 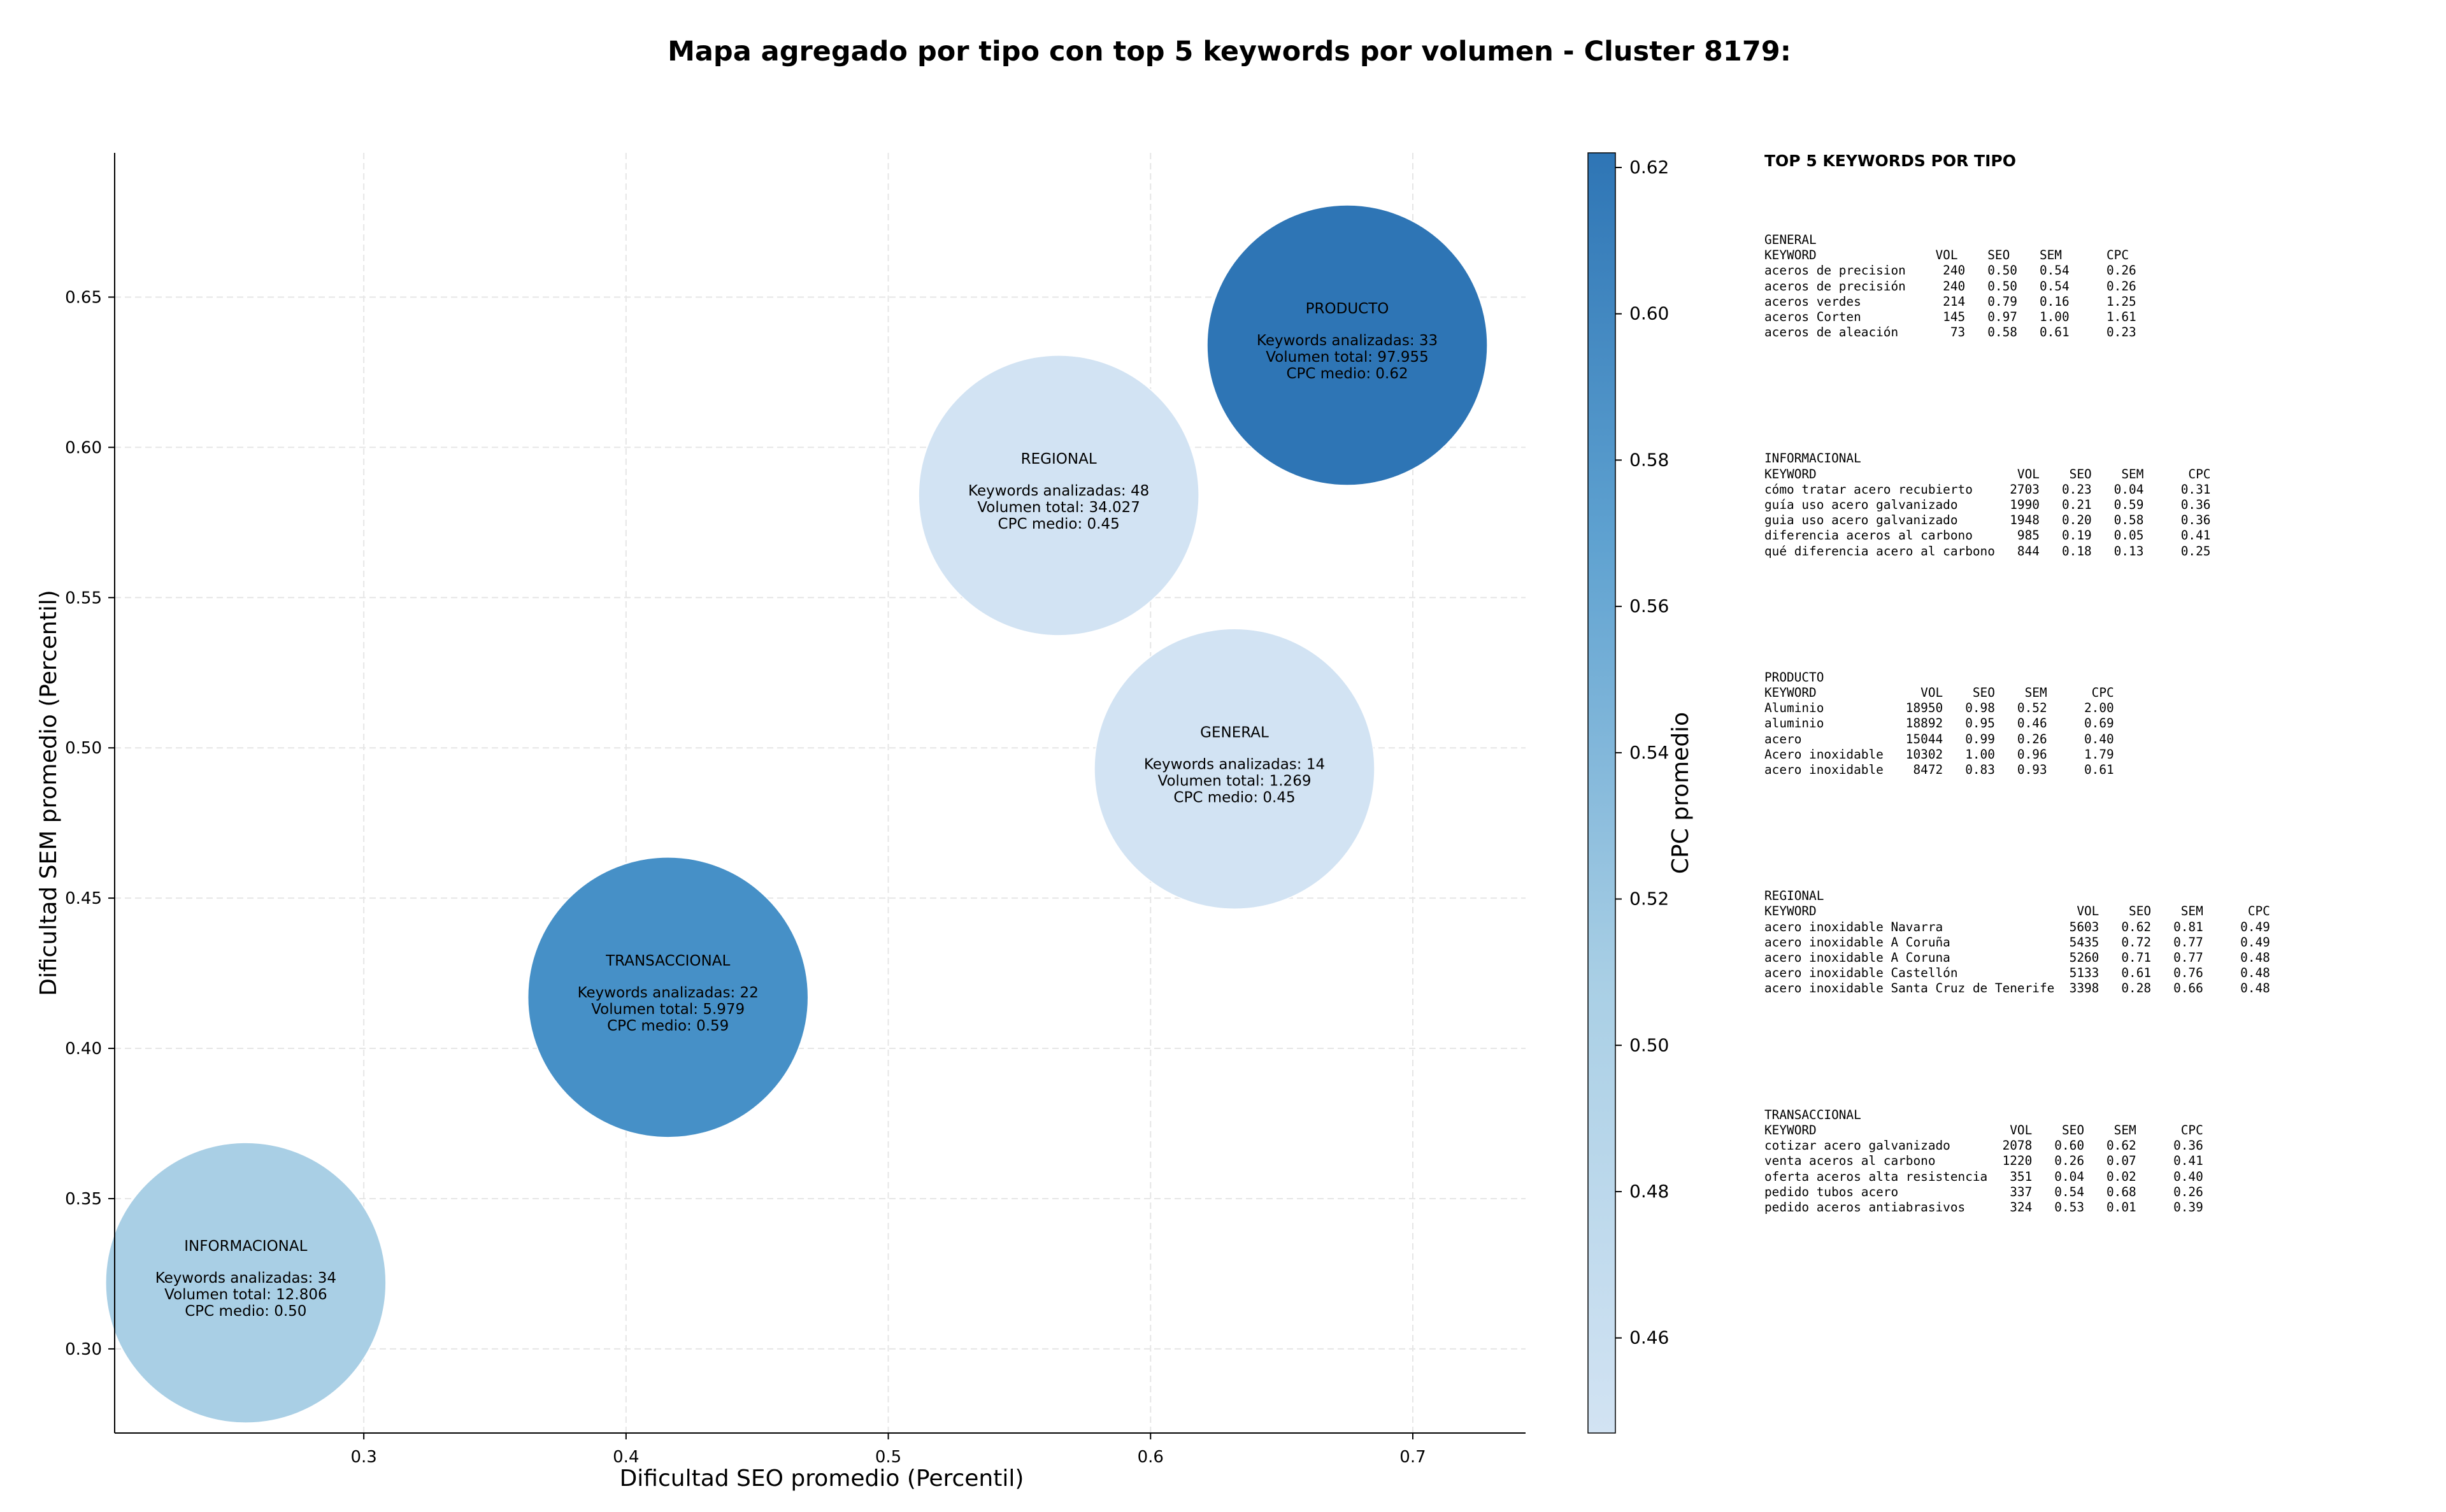 I want to click on group-name: GENERAL, so click(x=1791, y=239).